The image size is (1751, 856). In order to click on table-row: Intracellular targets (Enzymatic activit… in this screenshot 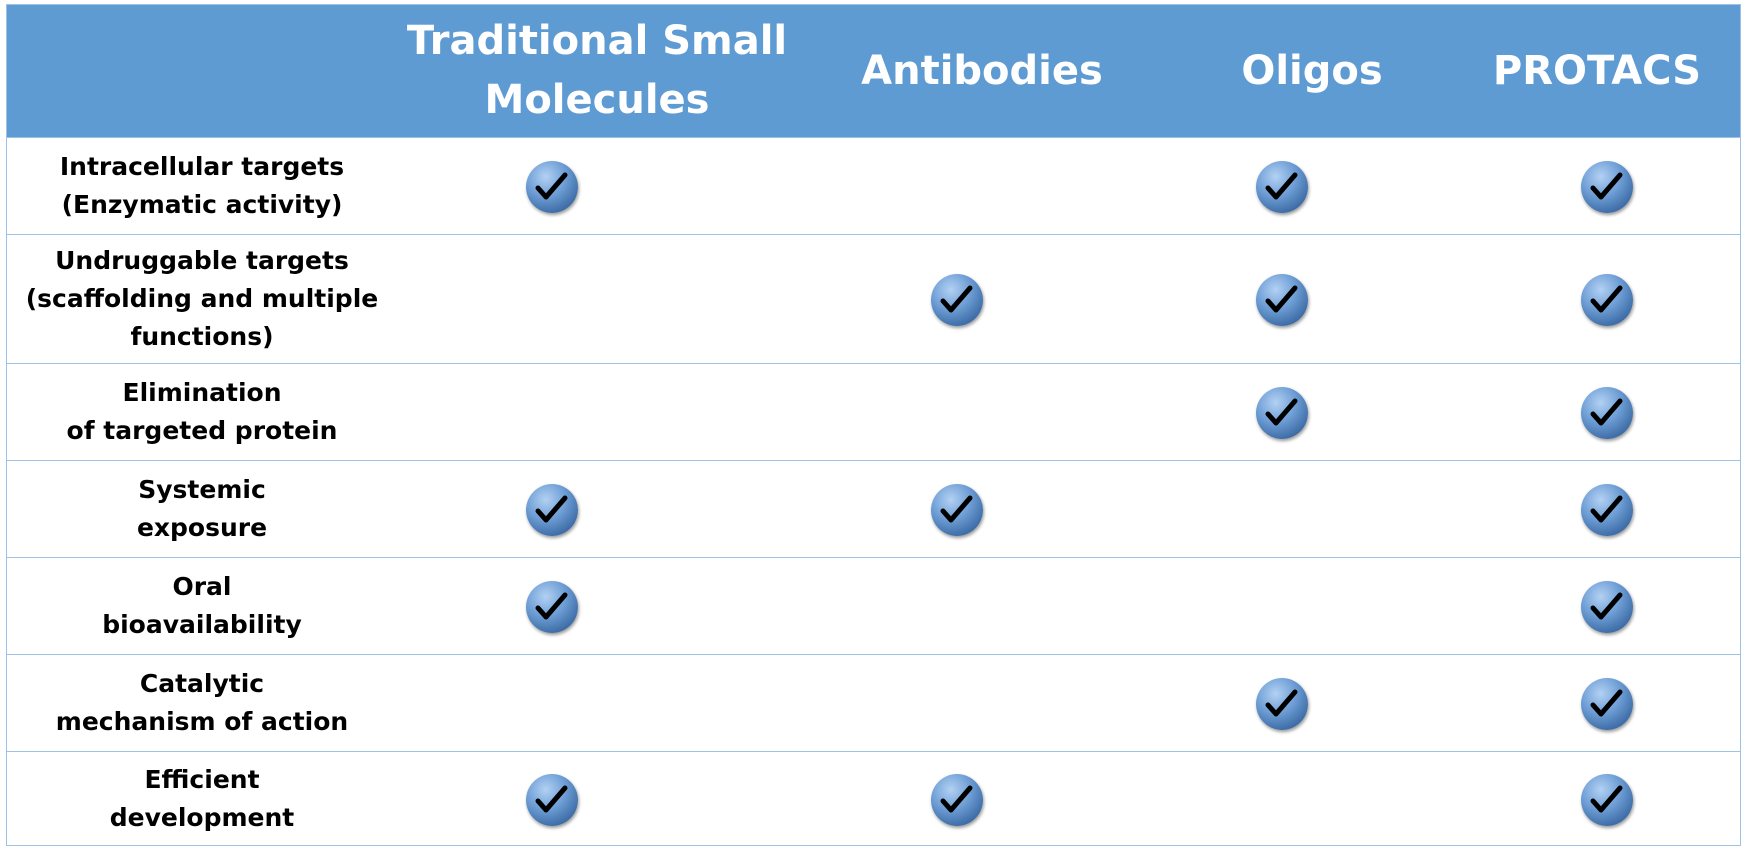, I will do `click(873, 185)`.